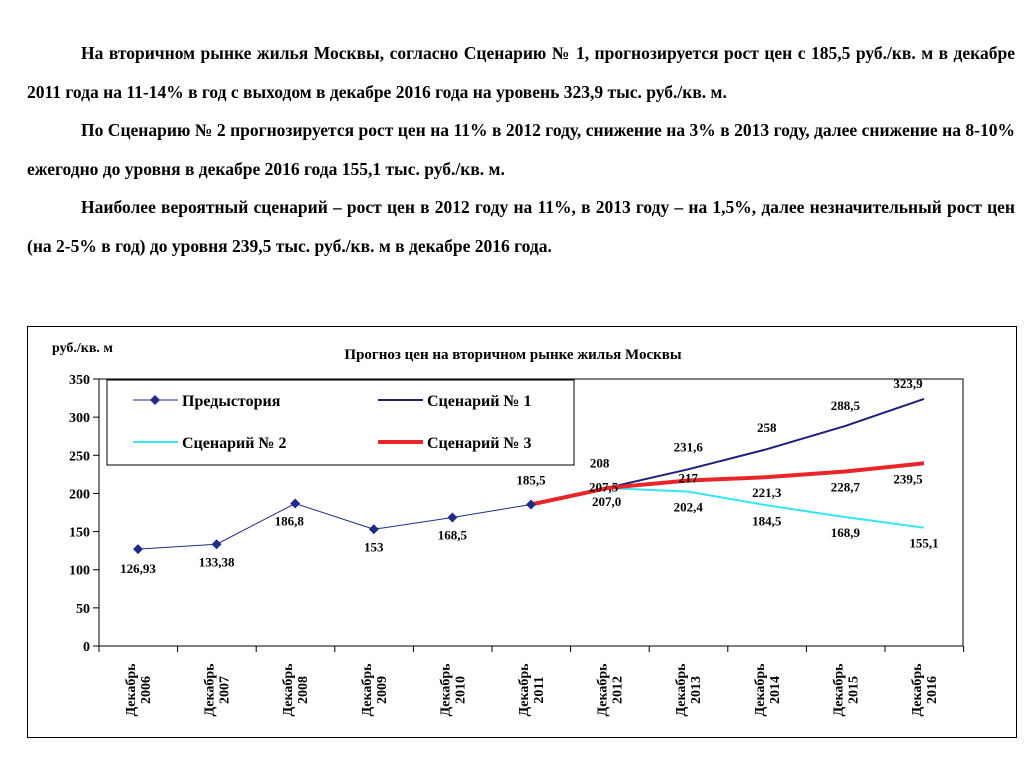  I want to click on data-label: 133,38, so click(217, 561).